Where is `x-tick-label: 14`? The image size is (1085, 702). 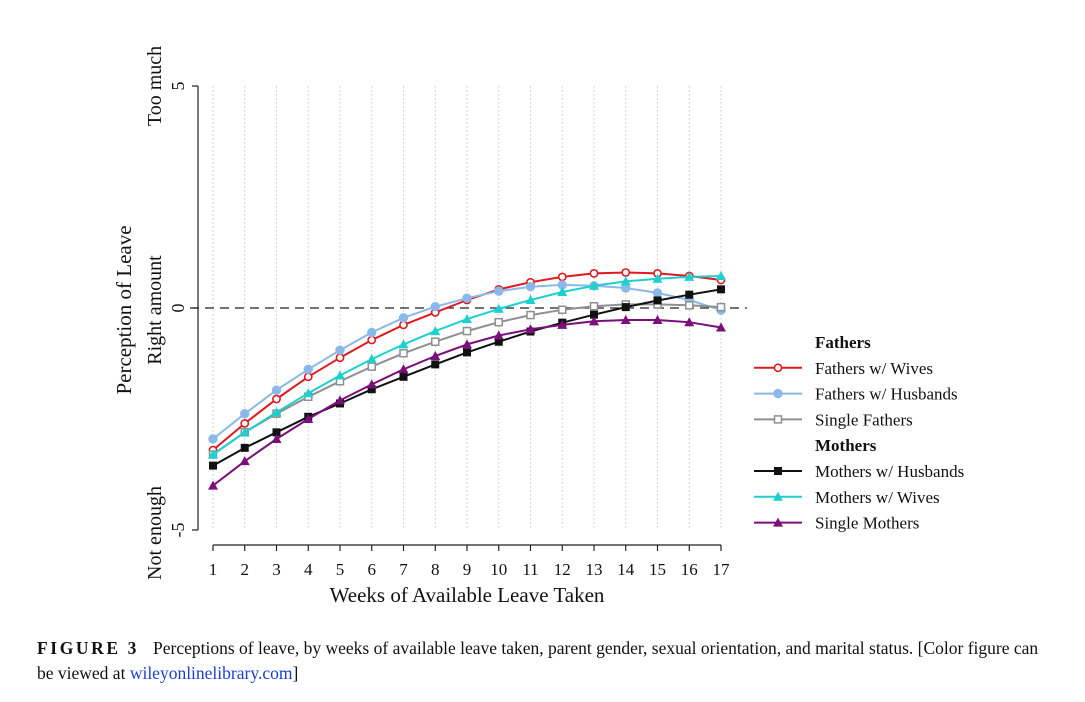 x-tick-label: 14 is located at coordinates (626, 569).